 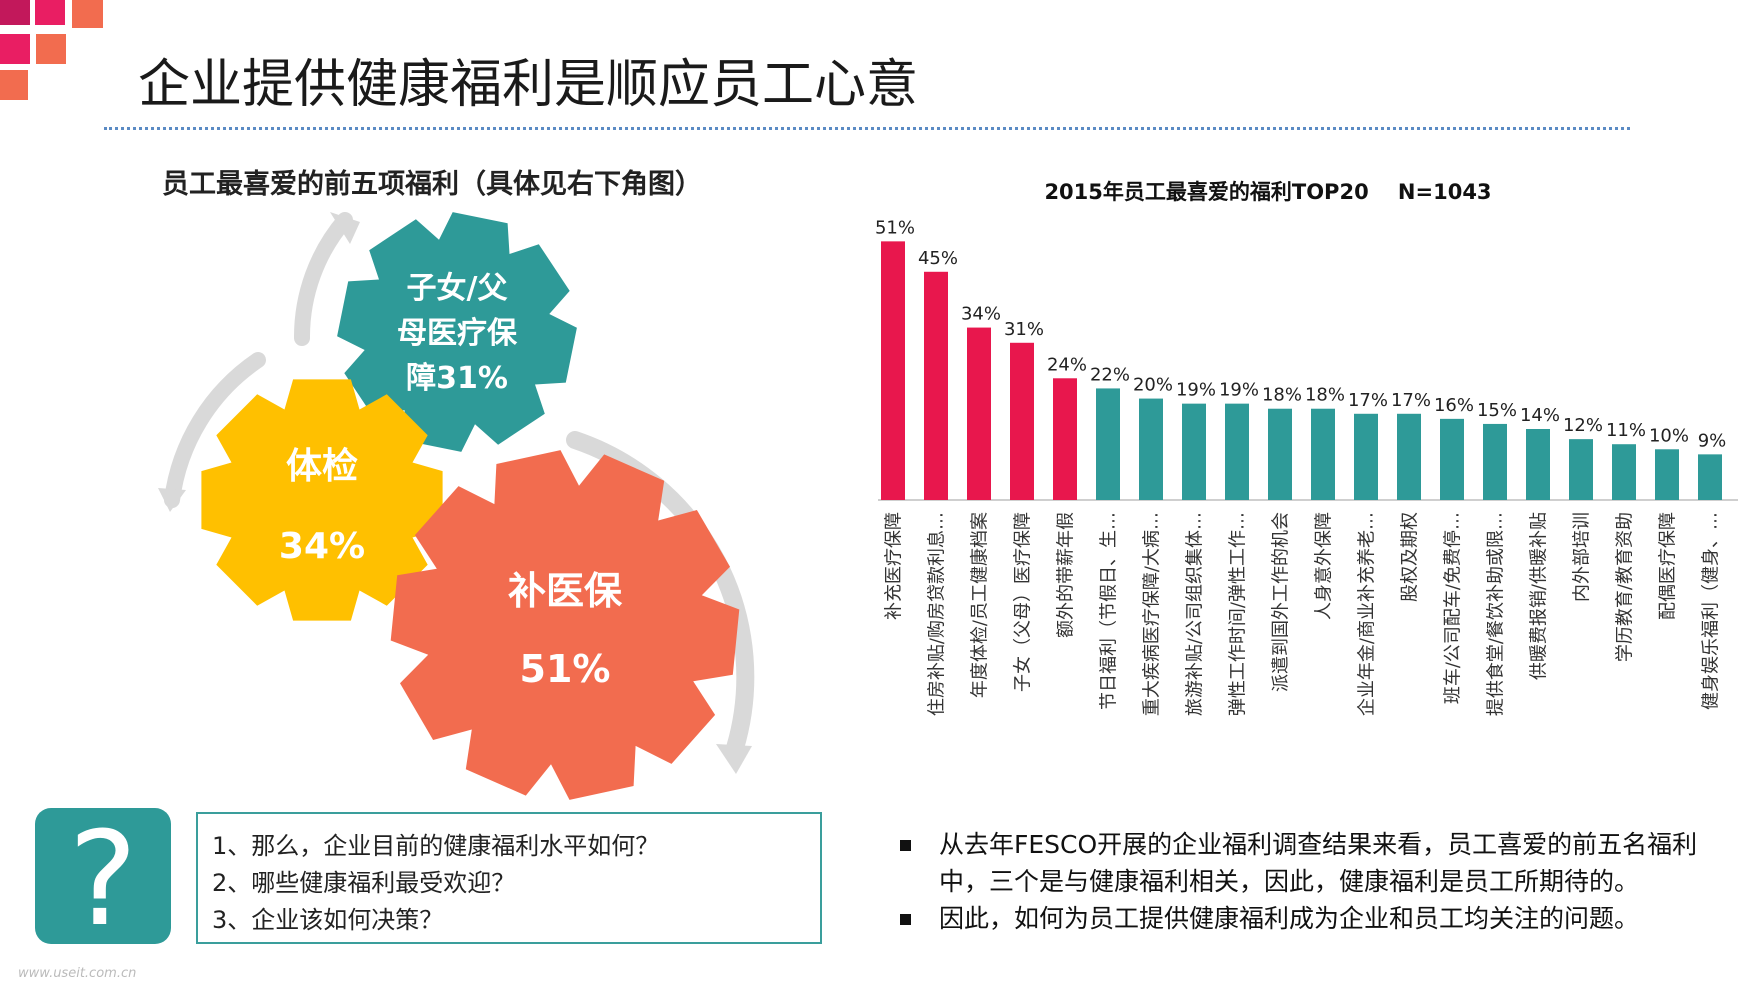 I want to click on category-label: 股权及期权, so click(x=1410, y=557).